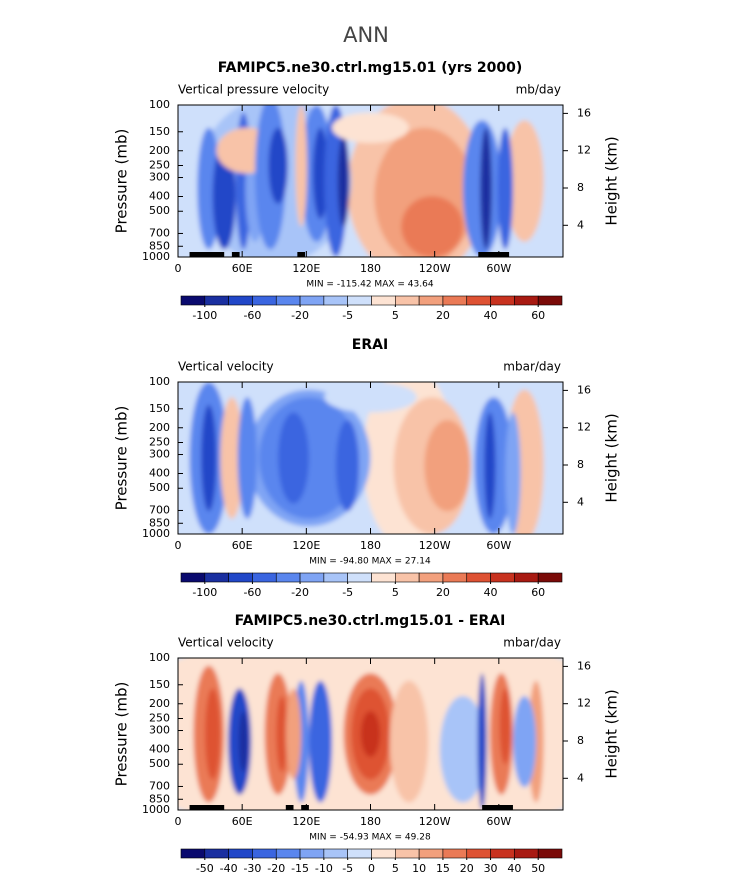 This screenshot has height=888, width=733. Describe the element at coordinates (443, 315) in the screenshot. I see `colorbar-label: 20` at that location.